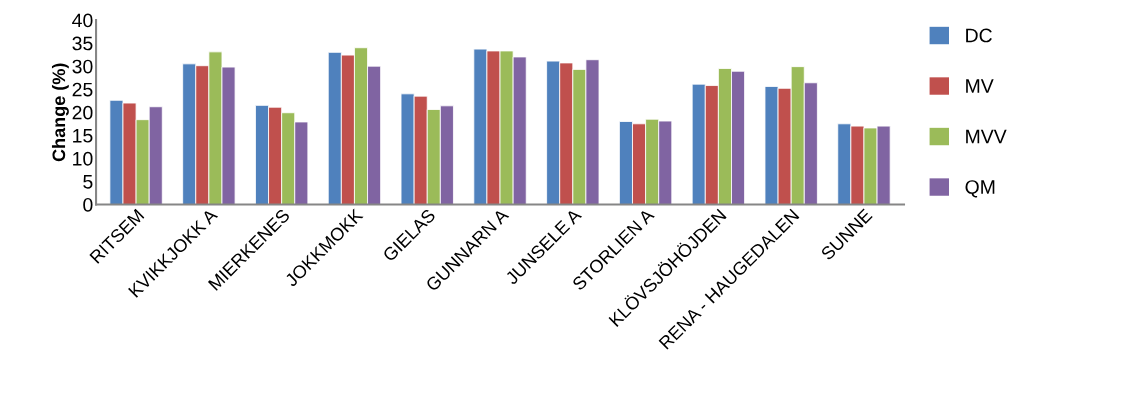 The height and width of the screenshot is (401, 1130). What do you see at coordinates (83, 158) in the screenshot?
I see `y-tick-label: 10` at bounding box center [83, 158].